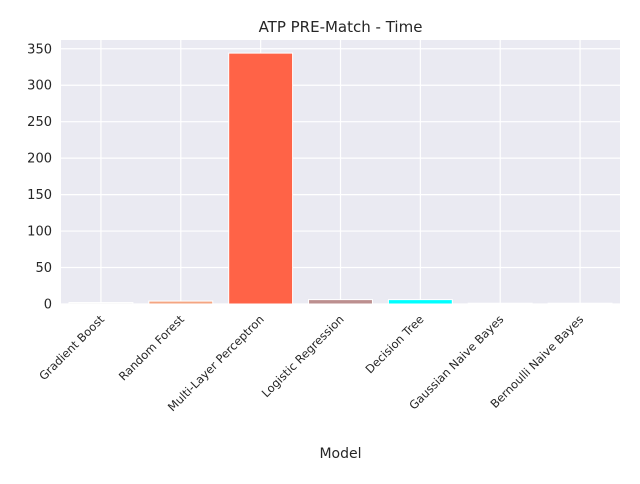 This screenshot has width=640, height=484. Describe the element at coordinates (39, 49) in the screenshot. I see `y-tick-label: 350` at that location.